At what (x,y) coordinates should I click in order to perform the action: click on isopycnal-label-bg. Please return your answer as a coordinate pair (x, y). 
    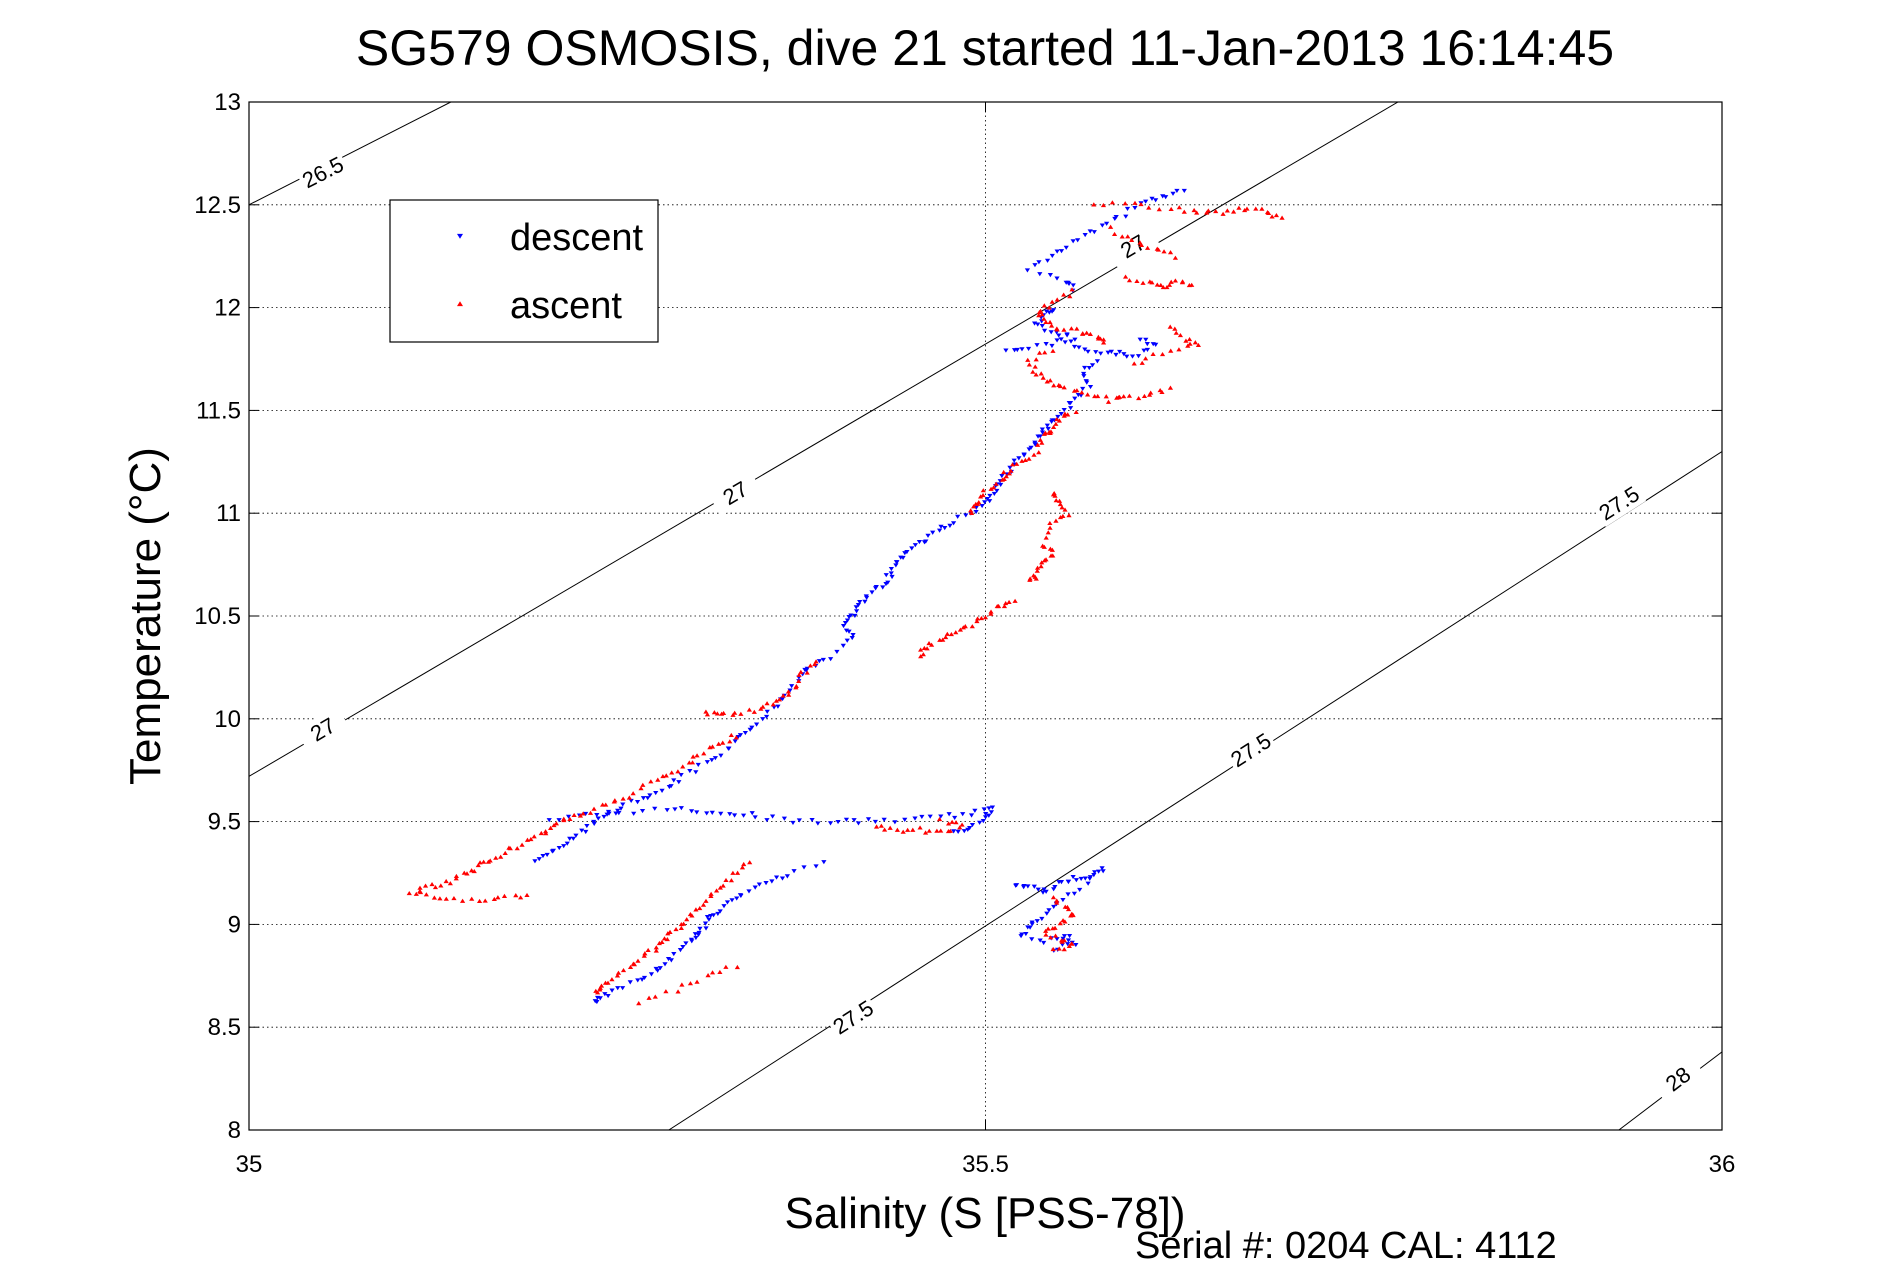
    Looking at the image, I should click on (1677, 1078).